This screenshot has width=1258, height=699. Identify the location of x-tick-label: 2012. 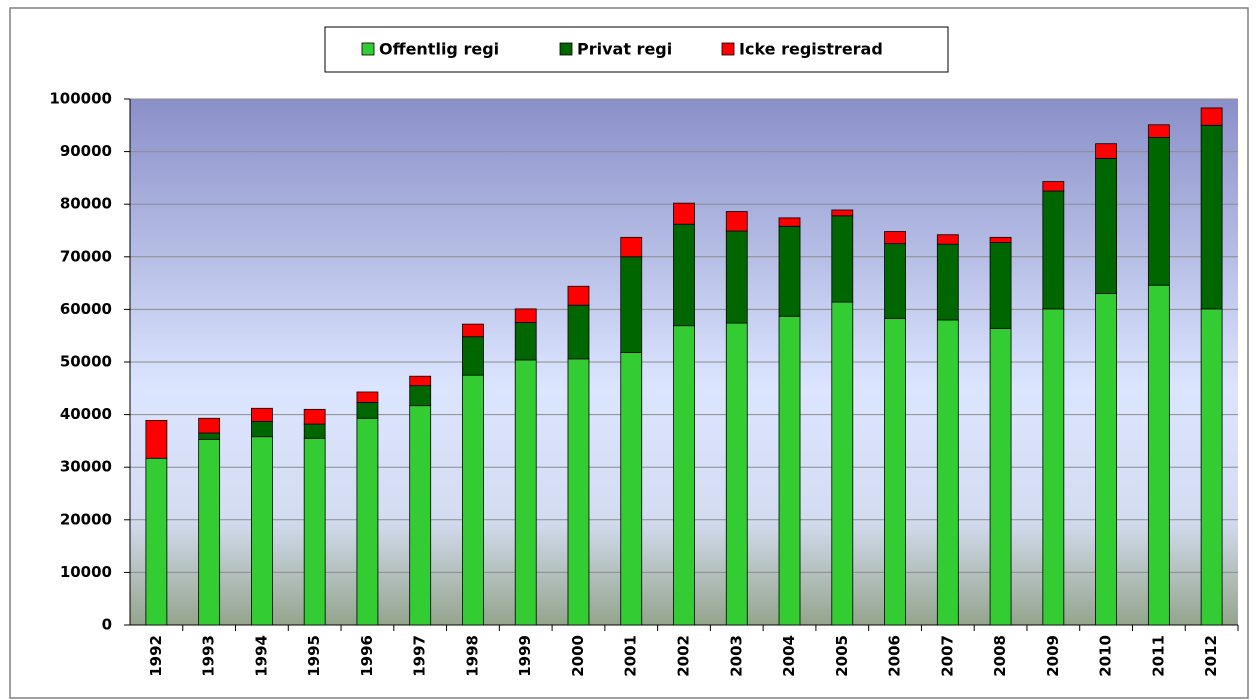
(1211, 656).